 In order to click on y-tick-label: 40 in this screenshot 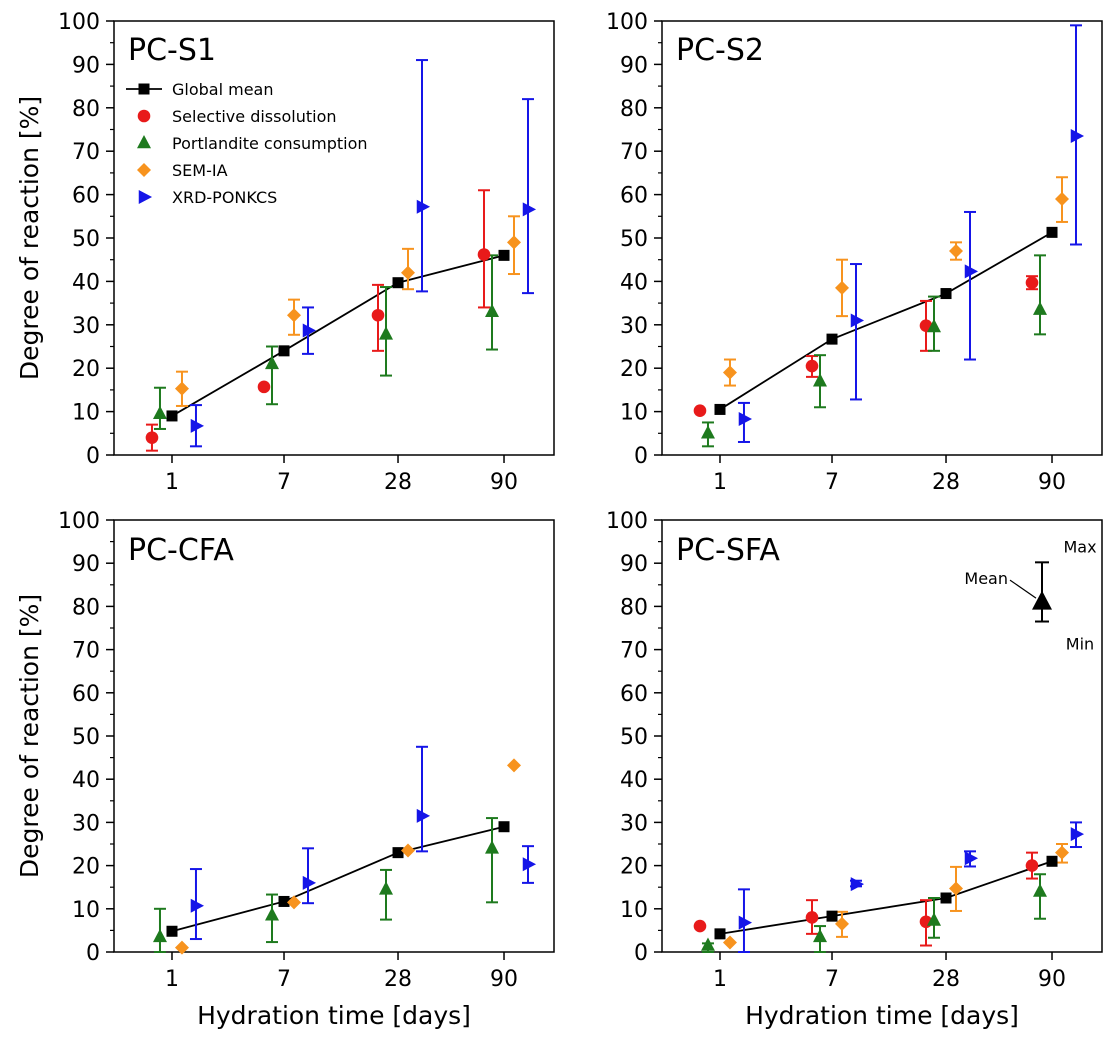, I will do `click(634, 282)`.